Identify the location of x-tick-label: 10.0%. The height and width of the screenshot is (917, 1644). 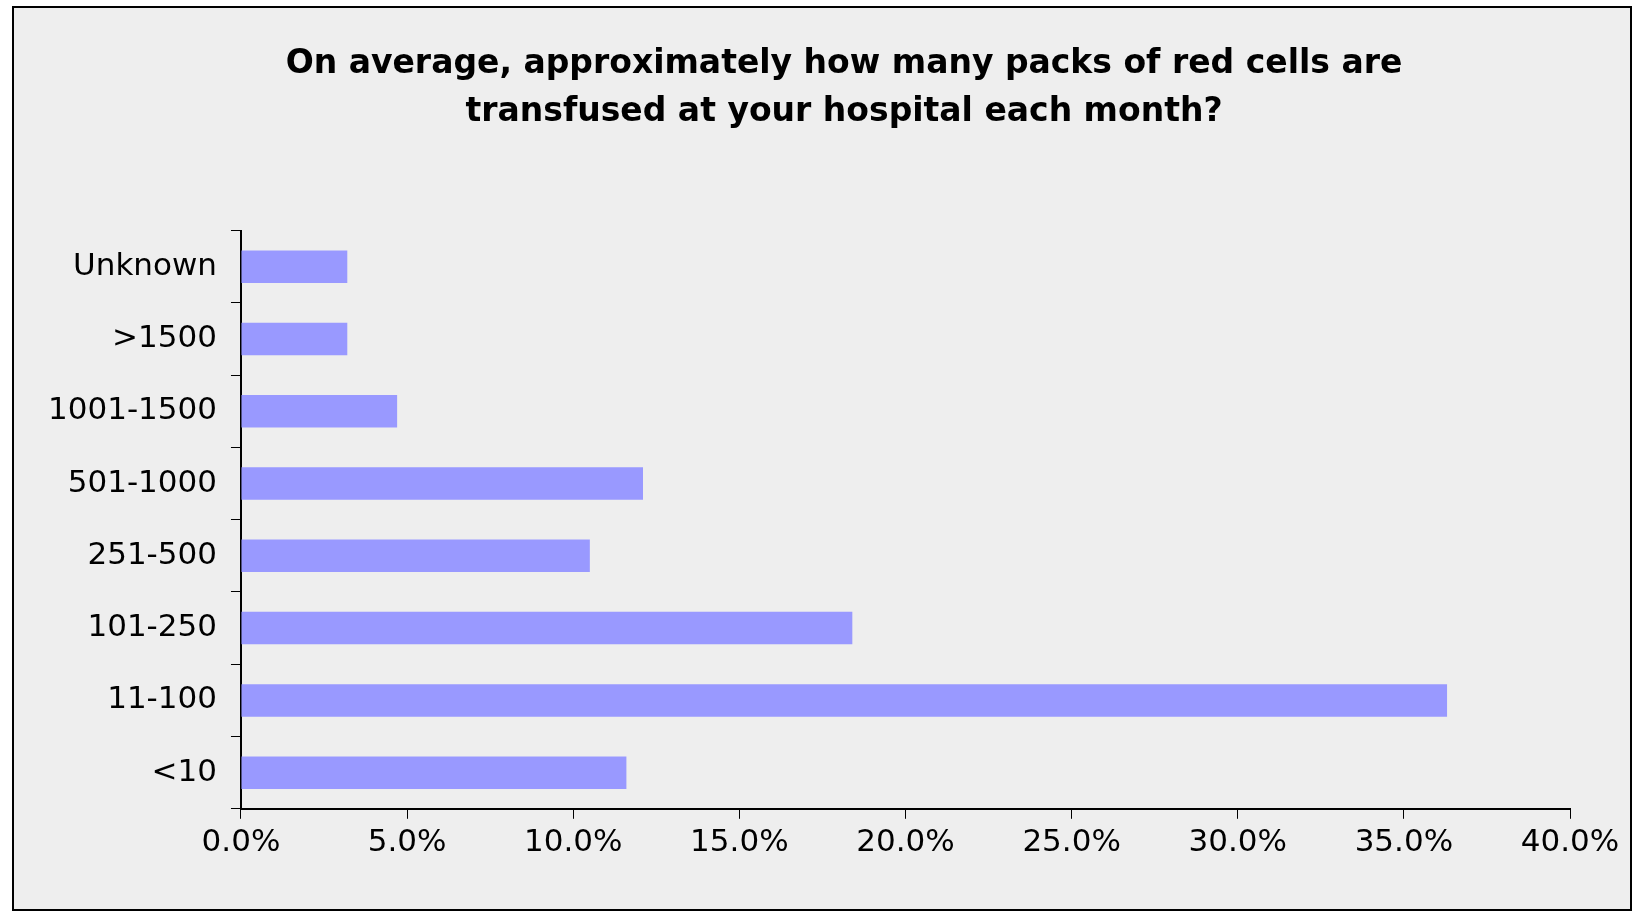
(573, 840).